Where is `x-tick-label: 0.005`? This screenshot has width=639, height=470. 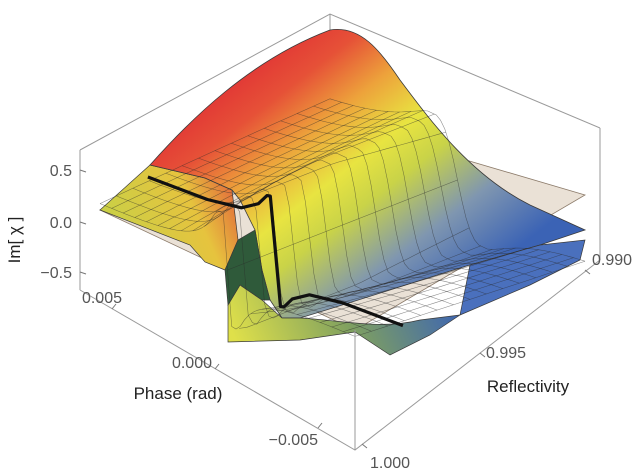
x-tick-label: 0.005 is located at coordinates (102, 298).